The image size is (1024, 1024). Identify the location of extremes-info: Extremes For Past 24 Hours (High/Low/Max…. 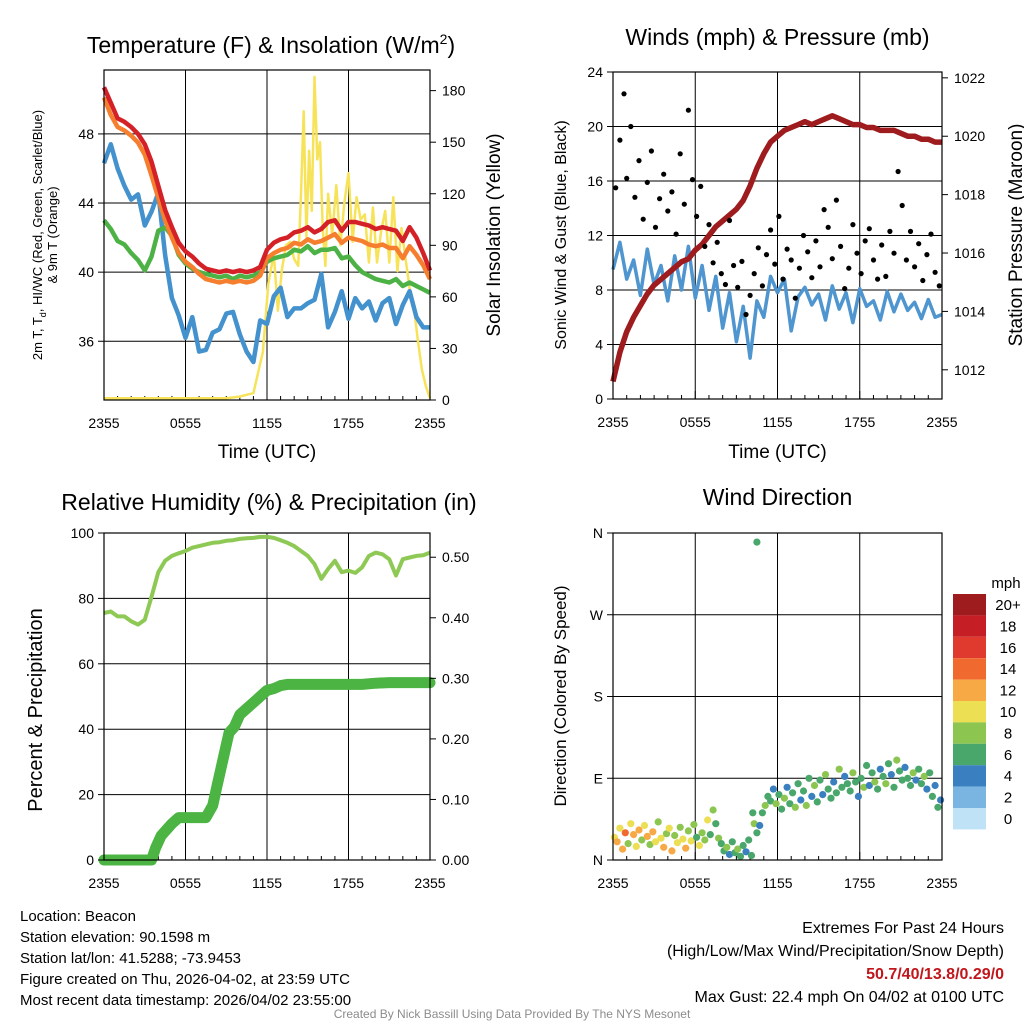
(835, 963).